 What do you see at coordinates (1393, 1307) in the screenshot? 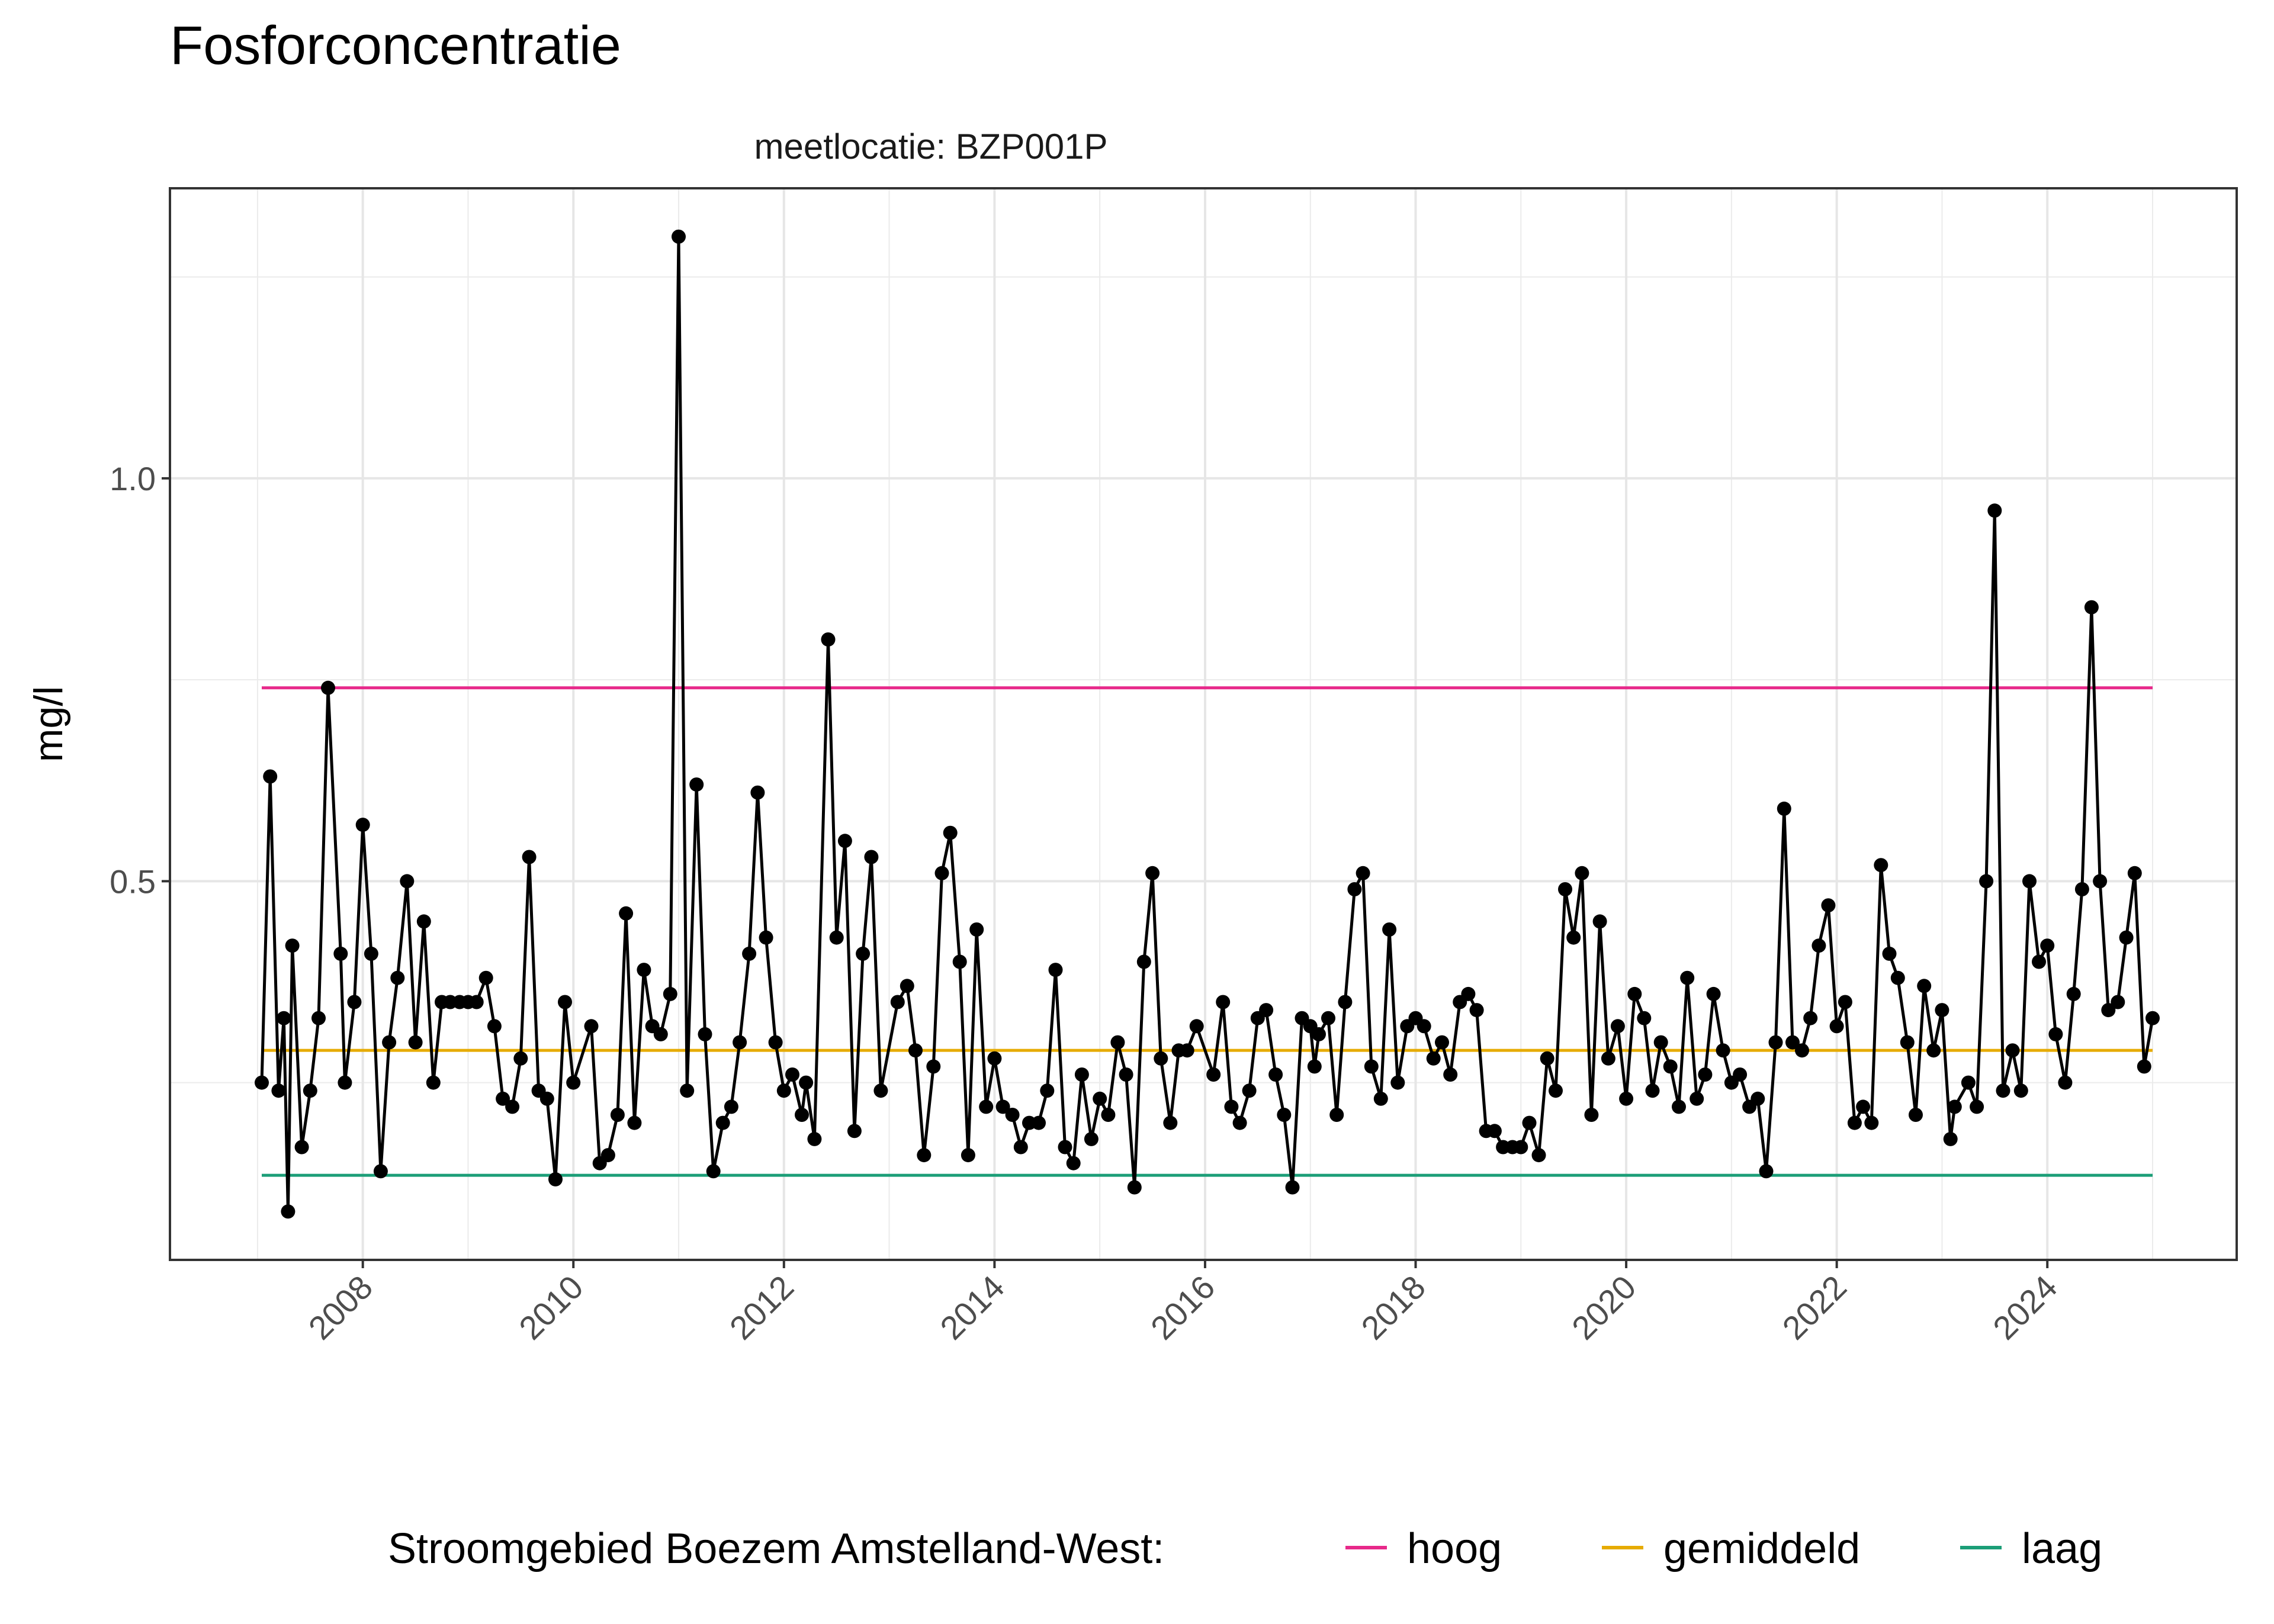
I see `x-tick-label: 2018` at bounding box center [1393, 1307].